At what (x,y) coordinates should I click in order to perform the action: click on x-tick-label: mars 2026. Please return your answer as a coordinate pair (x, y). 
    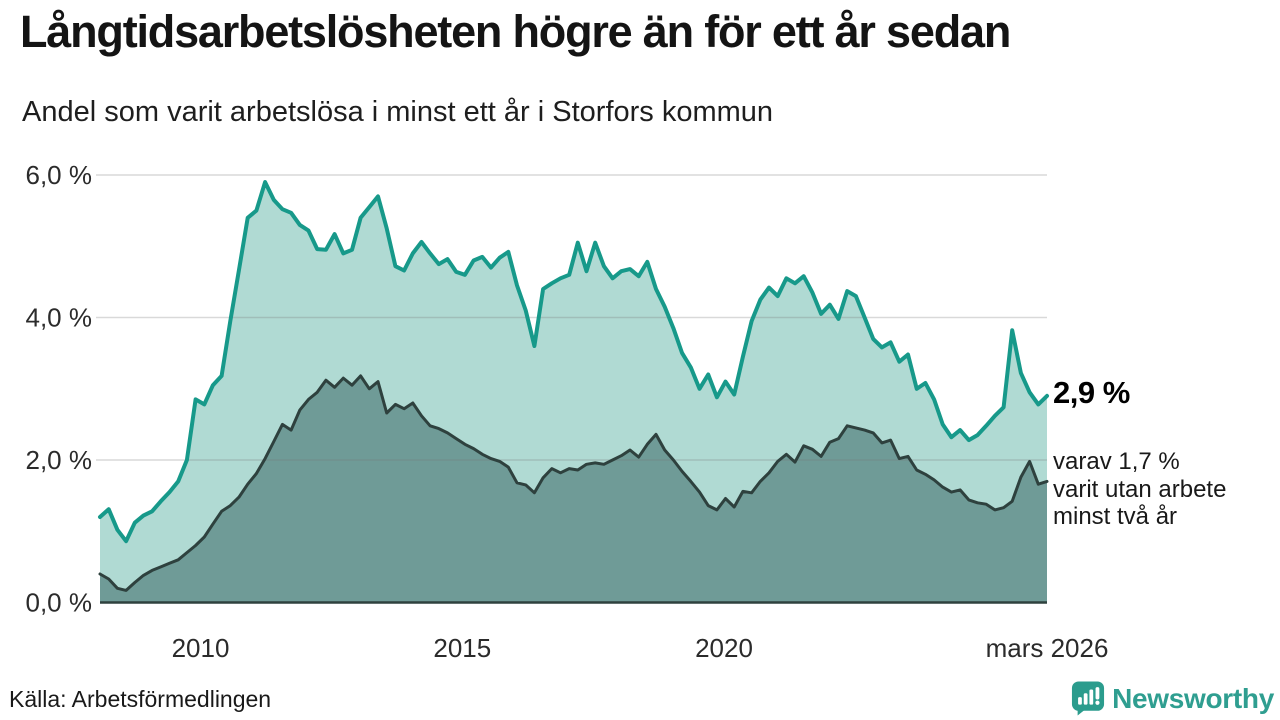
    Looking at the image, I should click on (1047, 648).